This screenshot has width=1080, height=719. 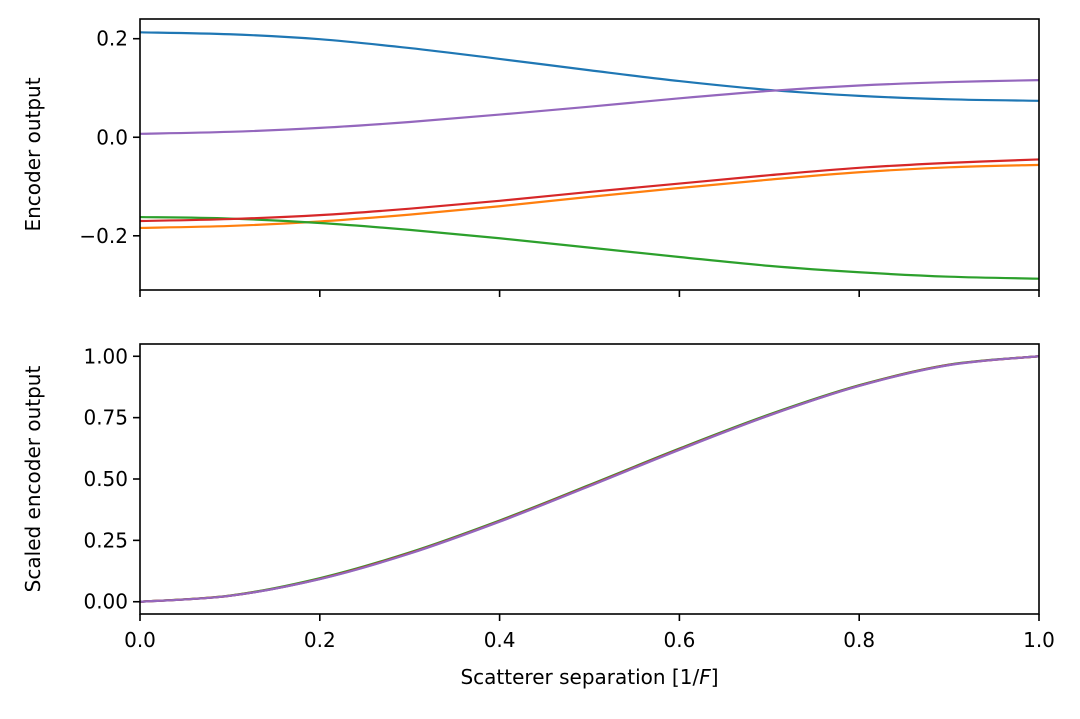 What do you see at coordinates (112, 39) in the screenshot?
I see `top-y-tick-label: 0.2` at bounding box center [112, 39].